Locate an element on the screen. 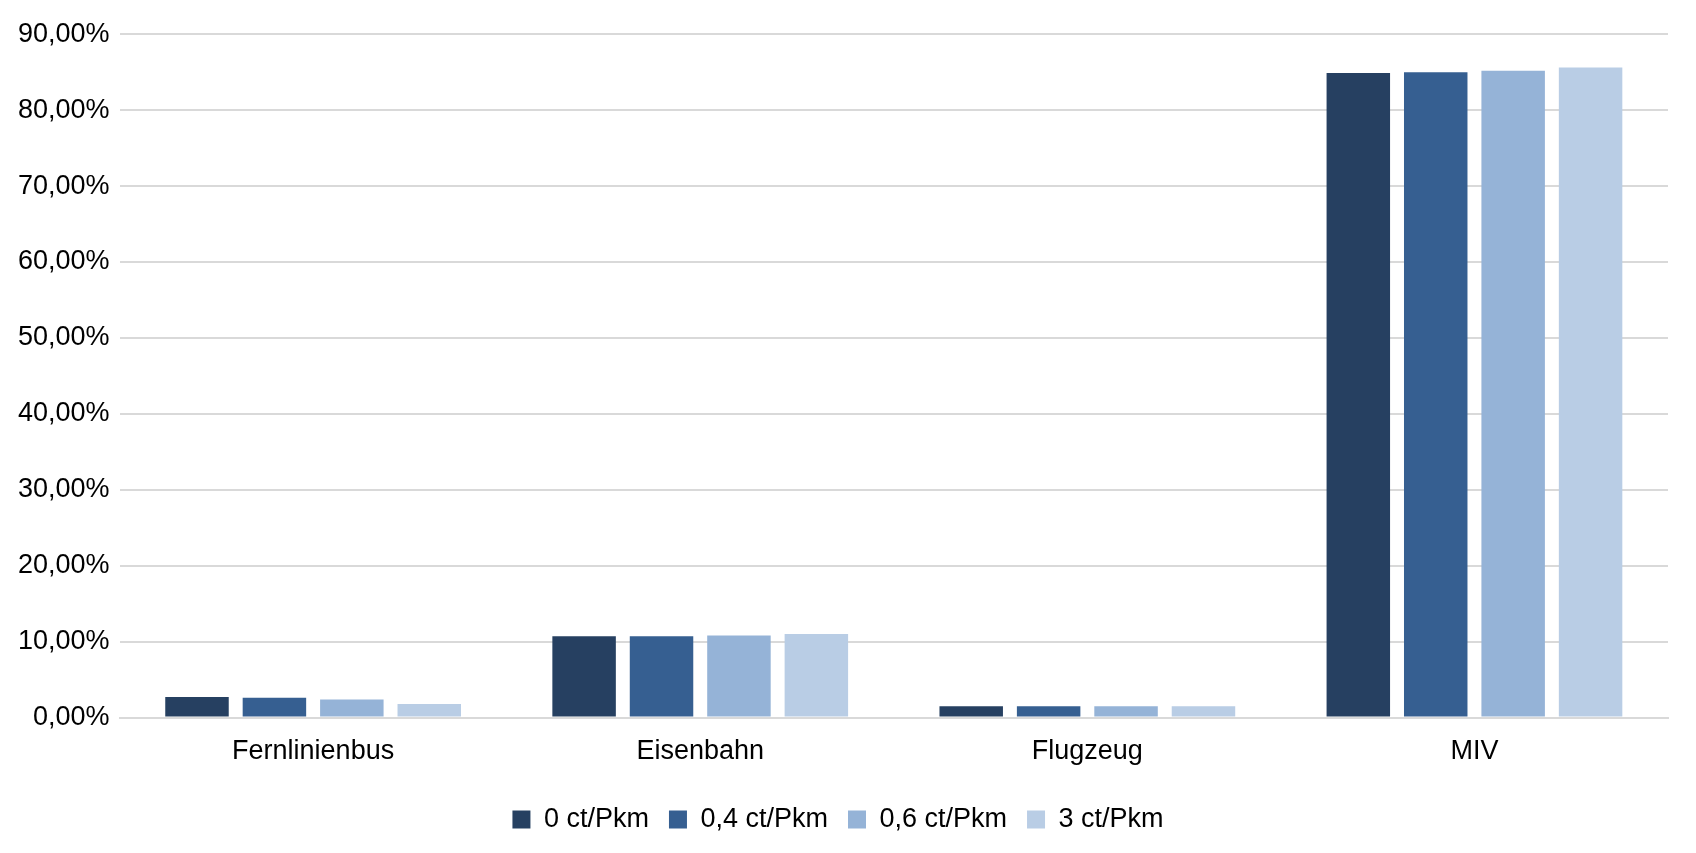 This screenshot has height=853, width=1696. x-tick-label: MIV is located at coordinates (1474, 750).